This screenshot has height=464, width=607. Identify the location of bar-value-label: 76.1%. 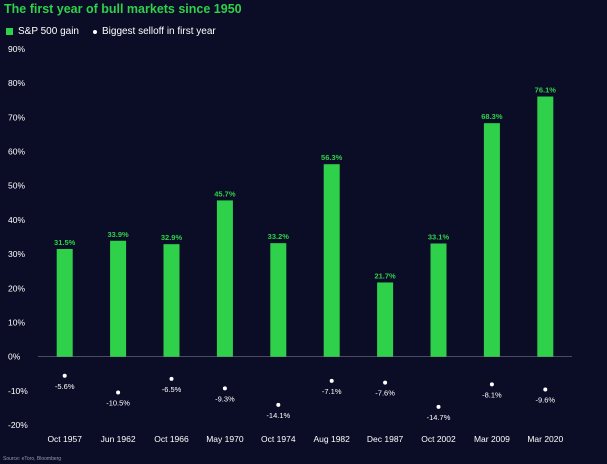
(546, 90).